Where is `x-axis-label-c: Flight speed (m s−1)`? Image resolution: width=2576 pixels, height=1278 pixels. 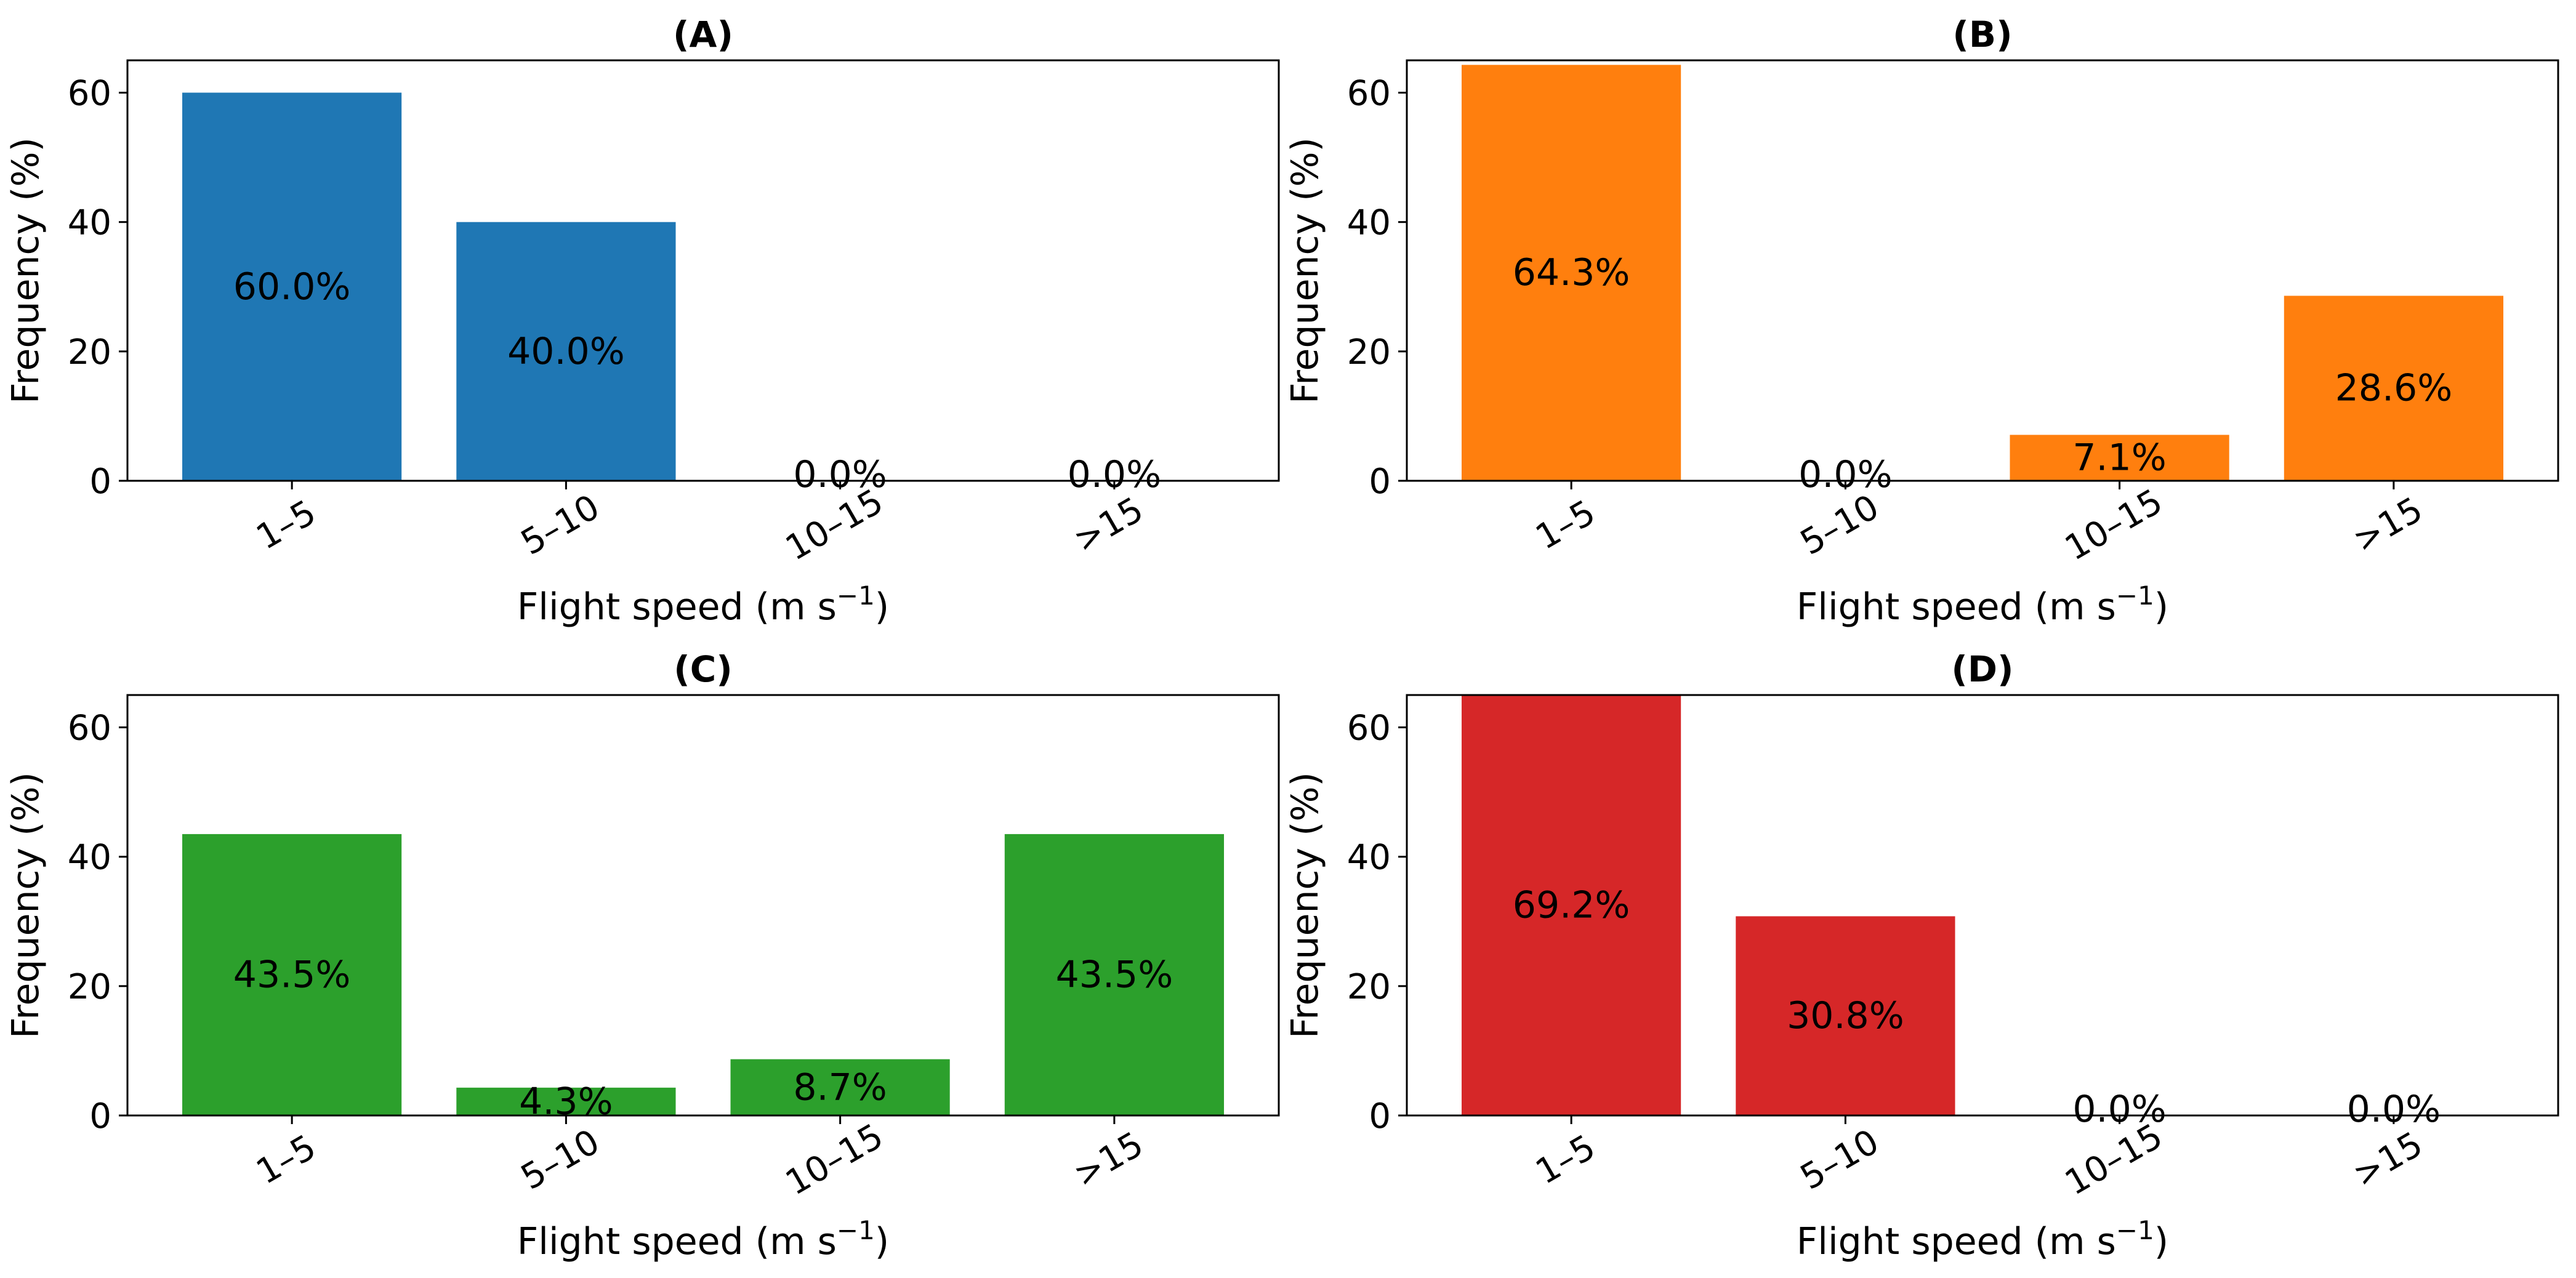
x-axis-label-c: Flight speed (m s−1) is located at coordinates (703, 1239).